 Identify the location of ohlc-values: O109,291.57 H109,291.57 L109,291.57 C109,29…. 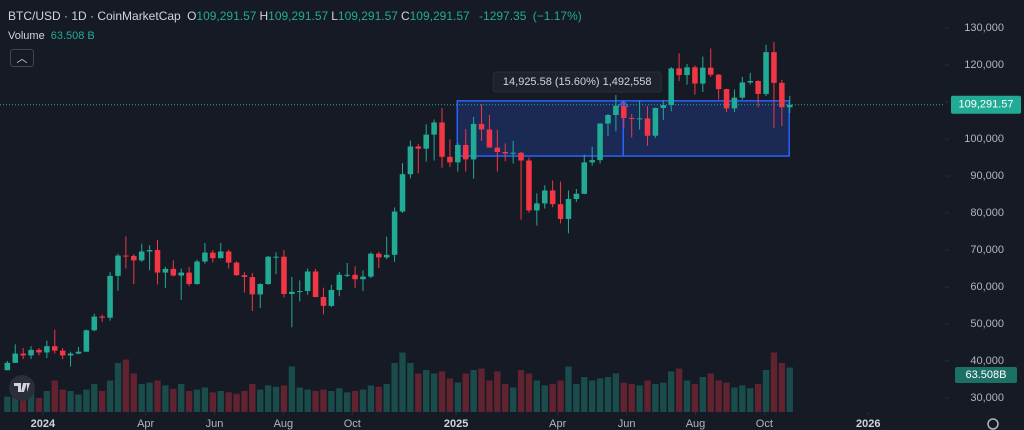
(330, 16).